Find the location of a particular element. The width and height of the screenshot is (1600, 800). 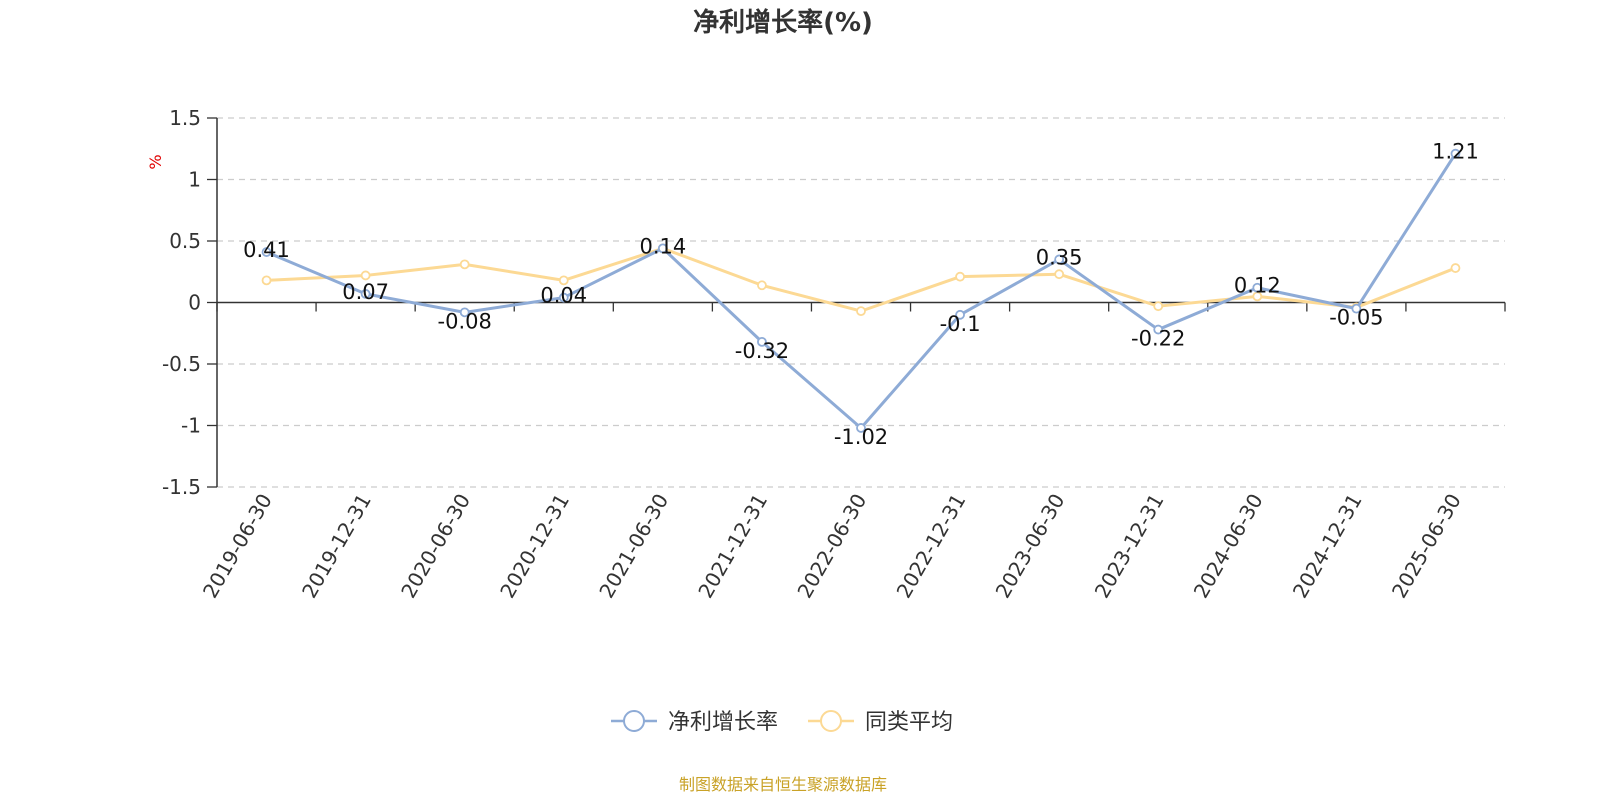

data-label: -0.32 is located at coordinates (762, 351).